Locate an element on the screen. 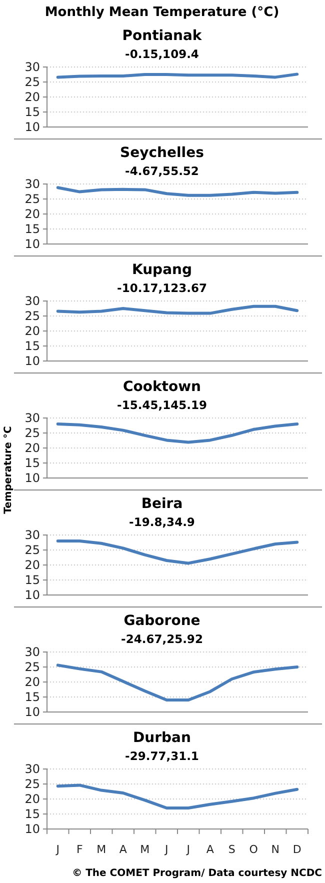 This screenshot has width=325, height=883. chart-title: Durban is located at coordinates (162, 738).